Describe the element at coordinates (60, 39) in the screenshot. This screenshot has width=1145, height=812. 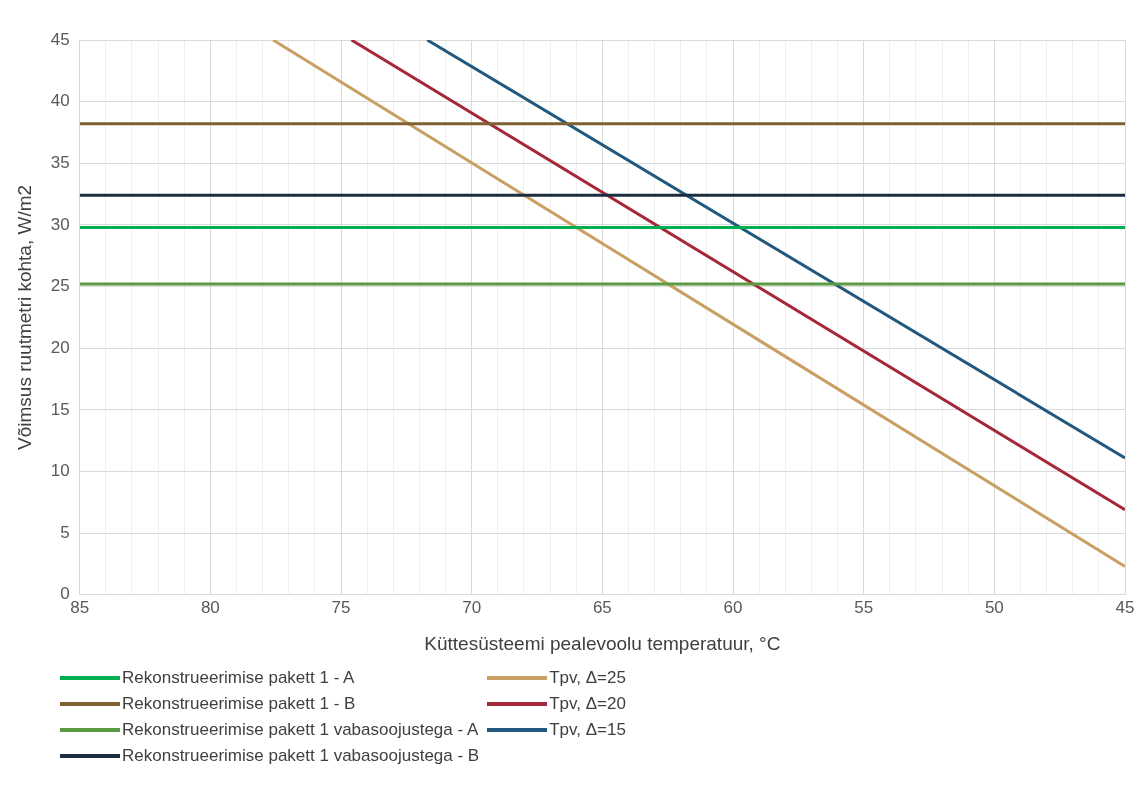
I see `y-tick-label: 45` at that location.